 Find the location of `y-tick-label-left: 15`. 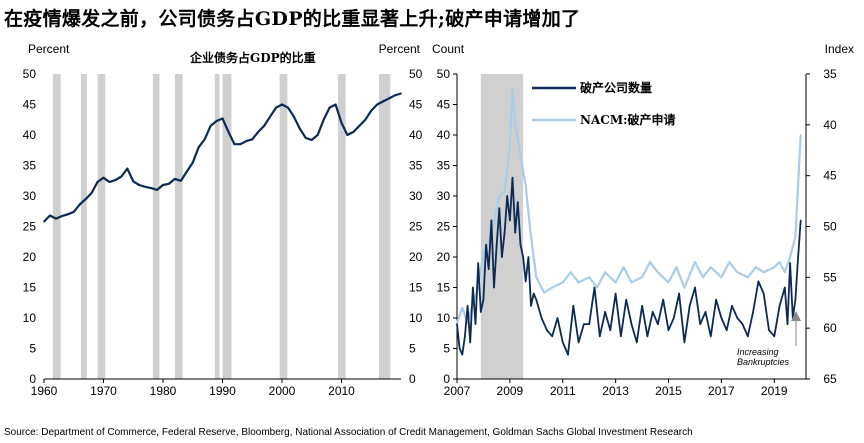

y-tick-label-left: 15 is located at coordinates (444, 288).